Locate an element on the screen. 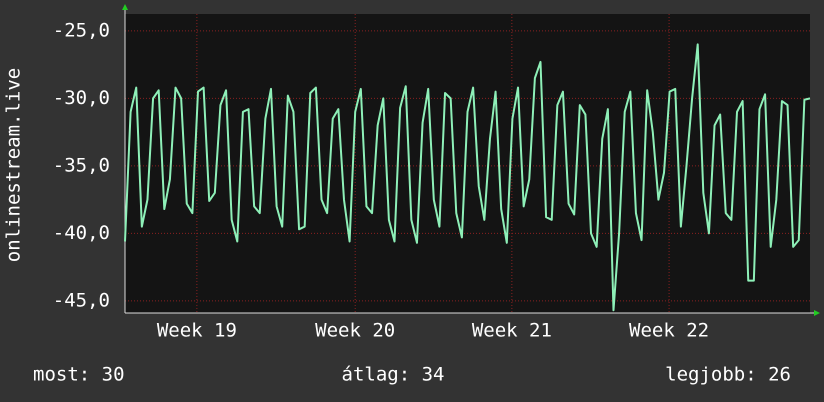 The height and width of the screenshot is (402, 824). x-tick-label: Week 22 is located at coordinates (669, 331).